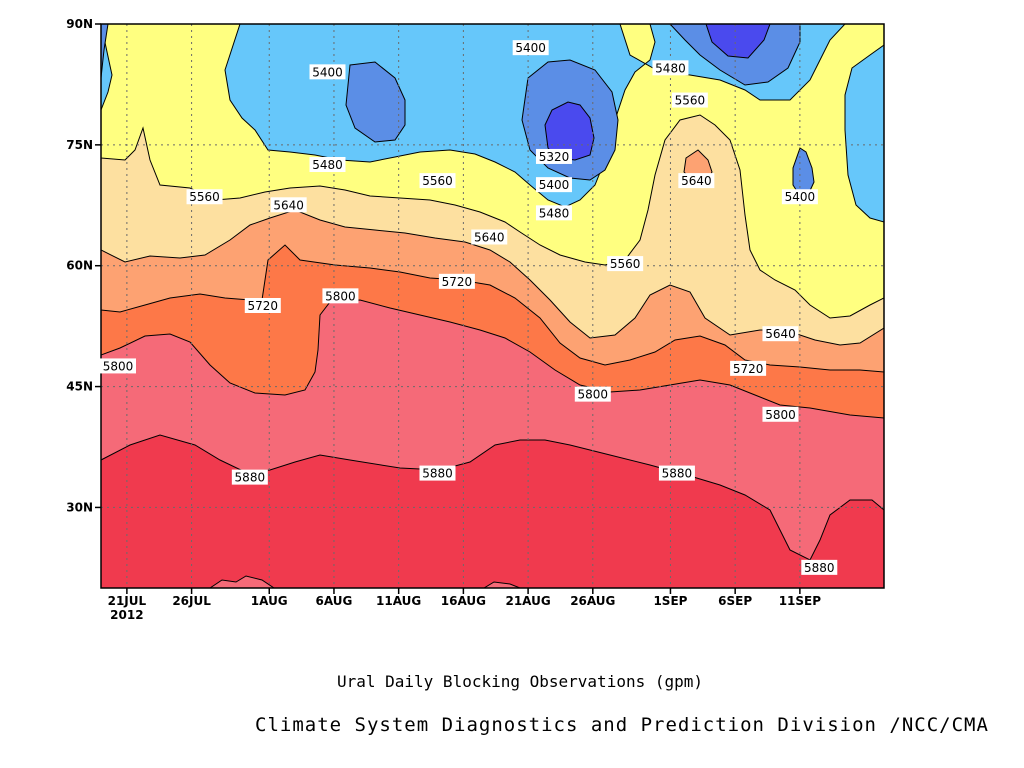 This screenshot has height=768, width=1024. I want to click on contour-label: 5320, so click(553, 156).